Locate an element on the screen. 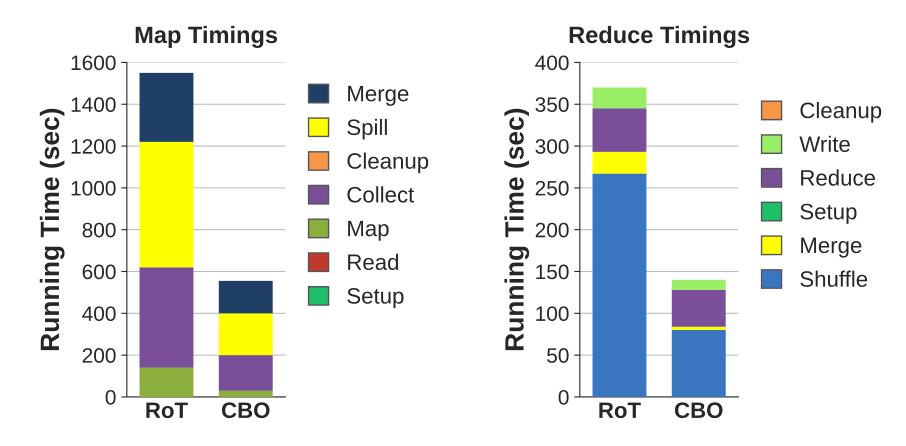 The width and height of the screenshot is (906, 446). legend-label: Write is located at coordinates (824, 144).